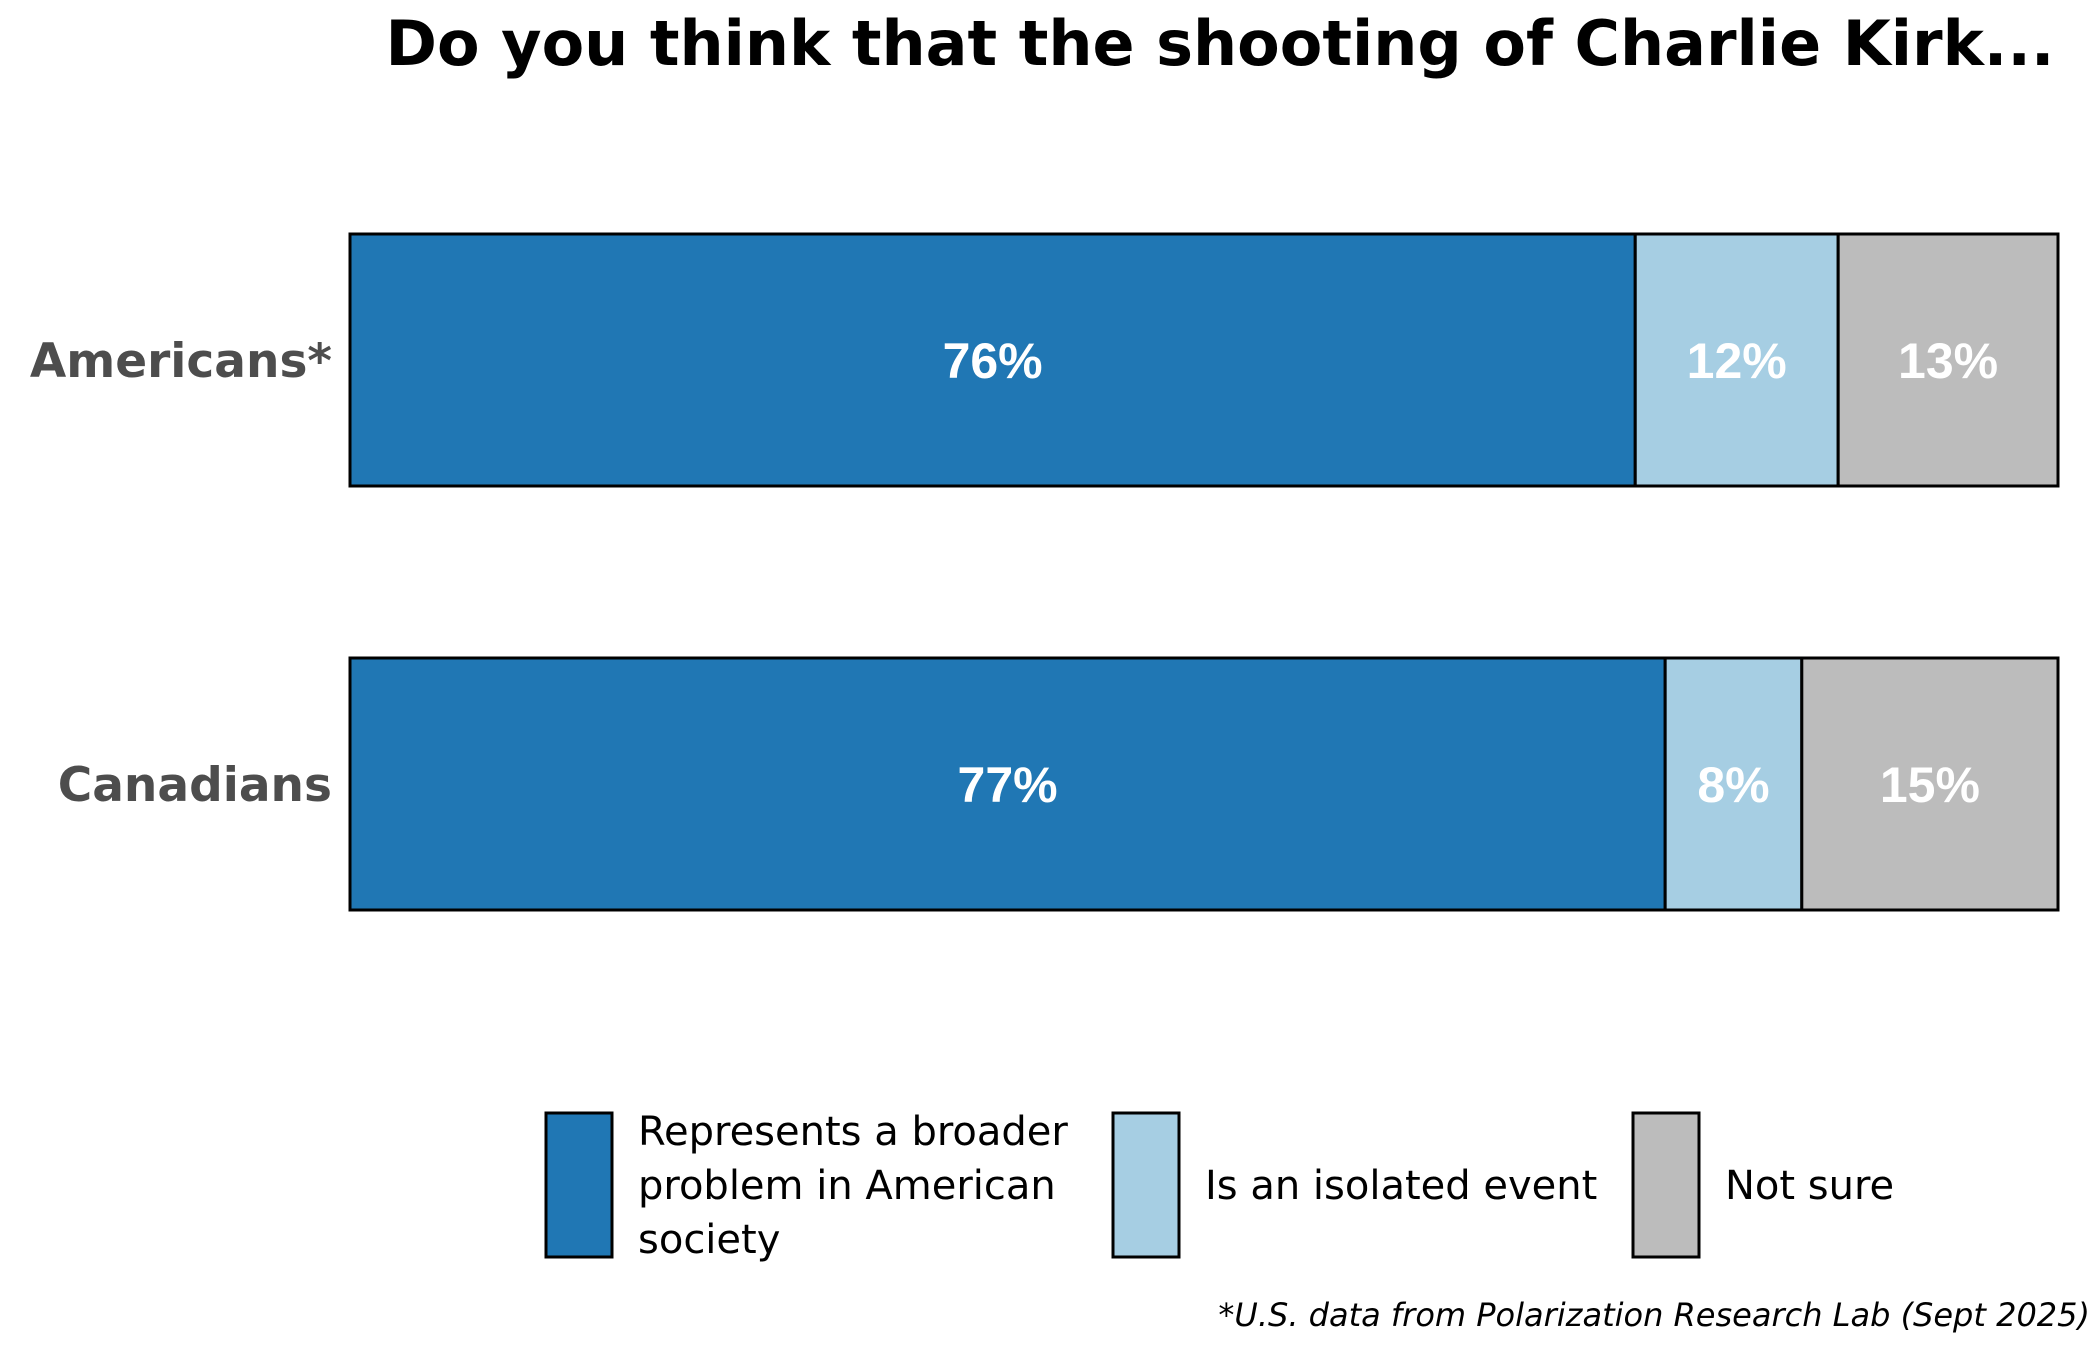 Image resolution: width=2100 pixels, height=1350 pixels. Describe the element at coordinates (195, 785) in the screenshot. I see `category-label: Canadians` at that location.